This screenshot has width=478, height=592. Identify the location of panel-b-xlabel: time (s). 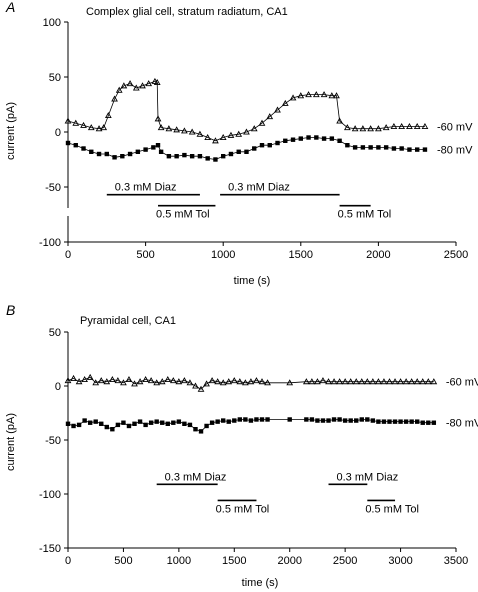
(260, 583).